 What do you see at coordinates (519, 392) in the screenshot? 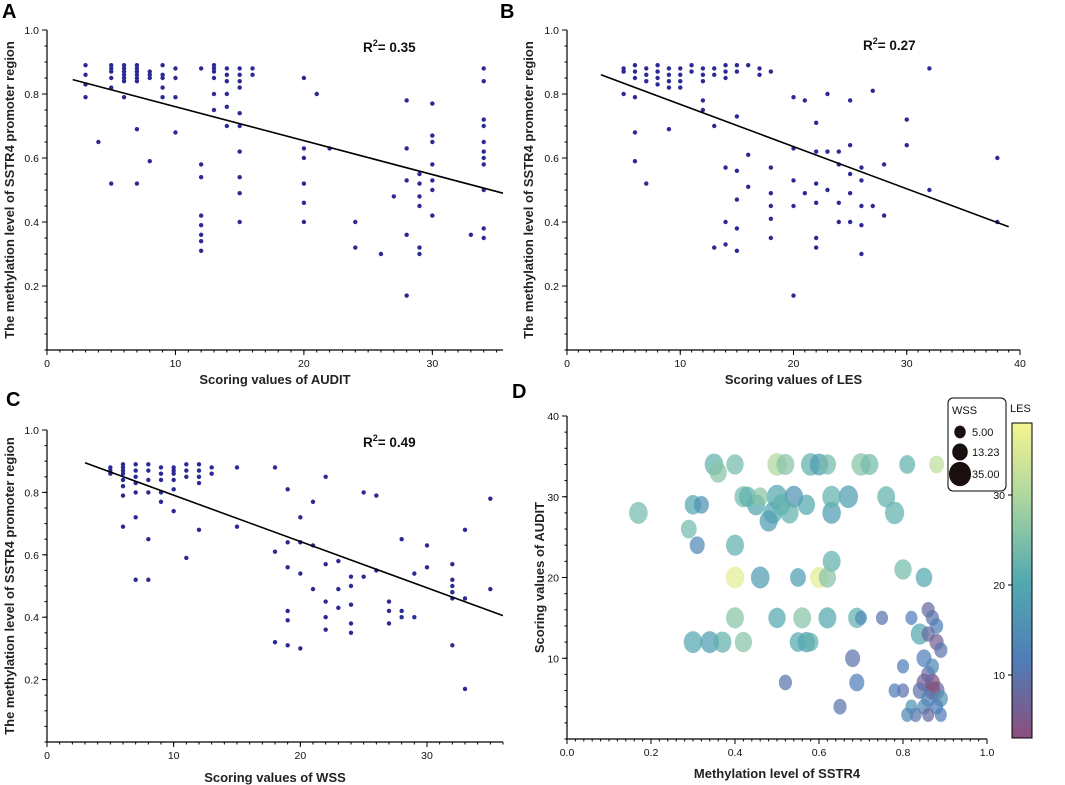
I see `panel-letter-d: D` at bounding box center [519, 392].